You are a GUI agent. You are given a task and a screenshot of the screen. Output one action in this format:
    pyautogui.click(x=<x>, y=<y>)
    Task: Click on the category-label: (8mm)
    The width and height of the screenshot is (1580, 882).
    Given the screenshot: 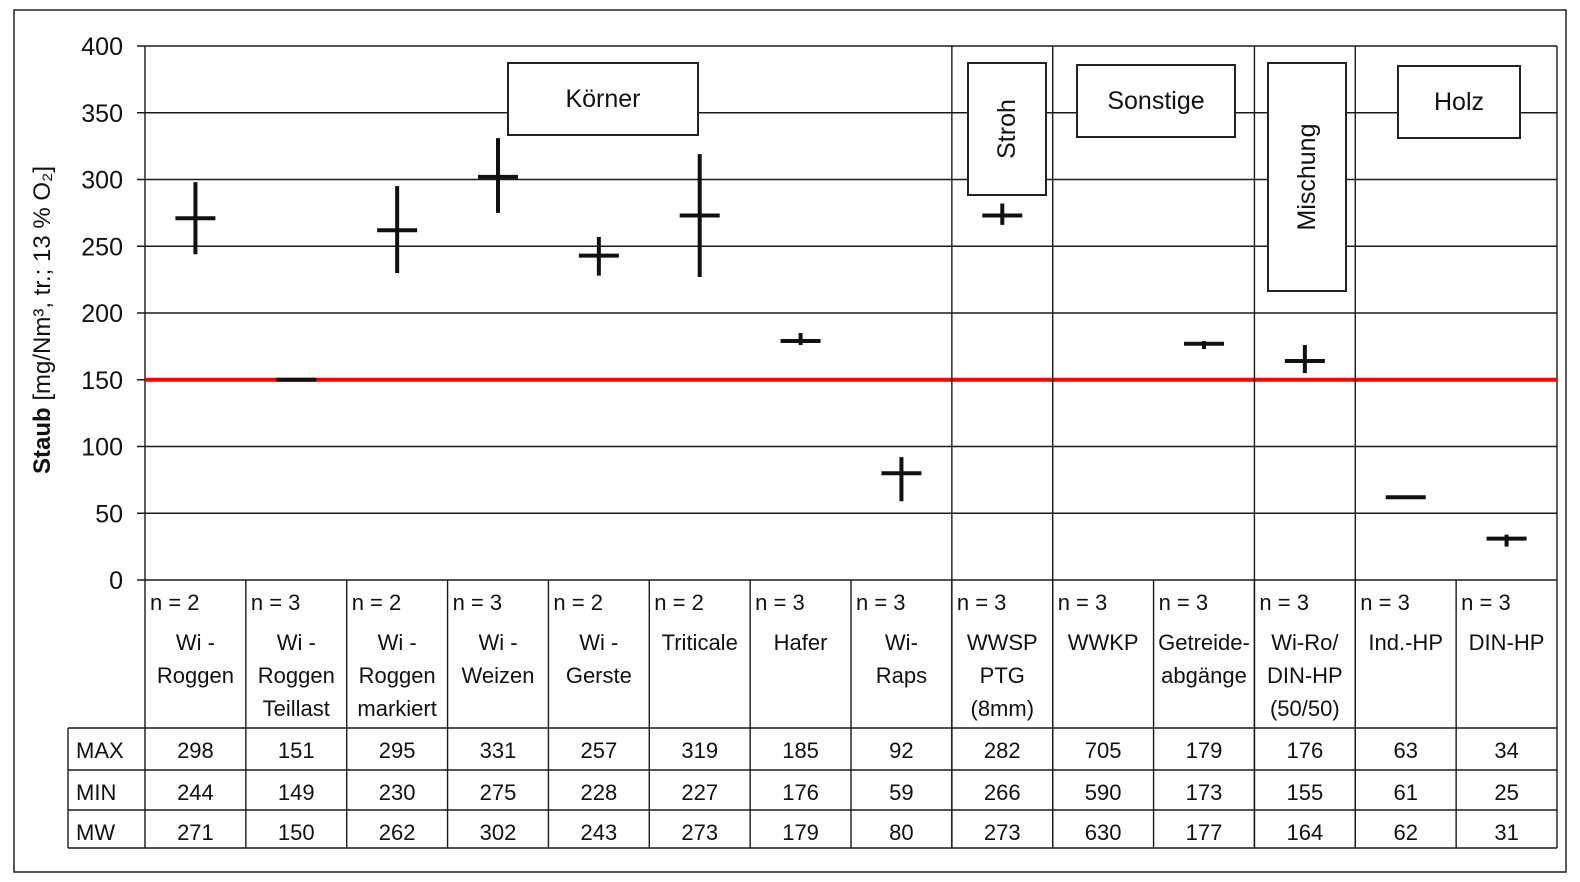 What is the action you would take?
    pyautogui.click(x=1003, y=708)
    